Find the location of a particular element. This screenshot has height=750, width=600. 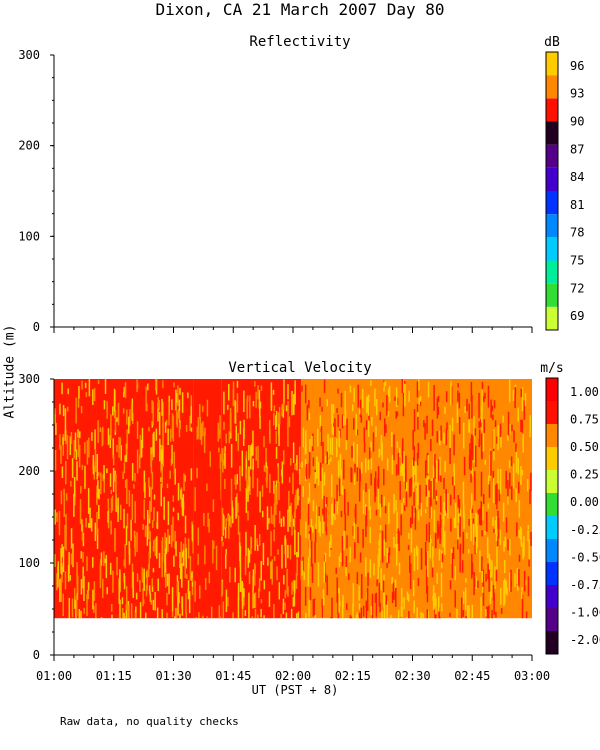

x-axis-label: UT (PST + 8) is located at coordinates (295, 690).